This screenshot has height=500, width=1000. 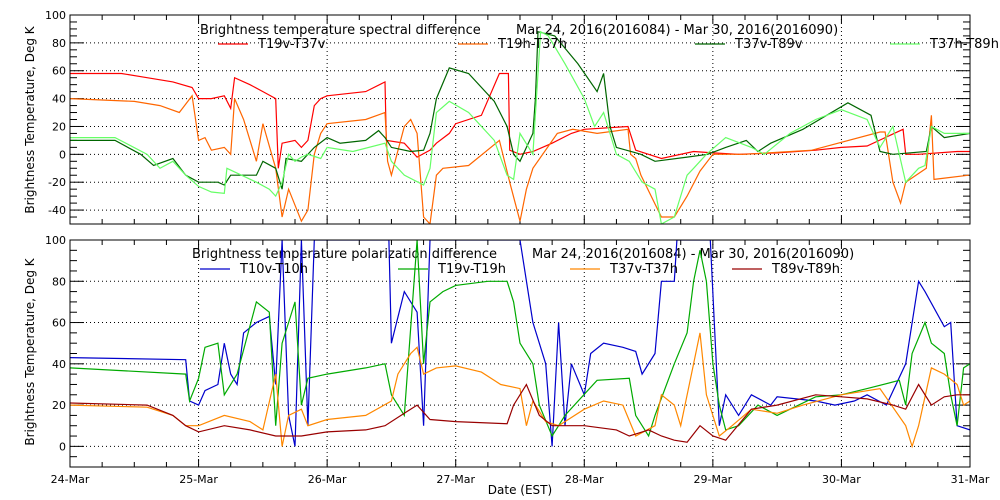 I want to click on x-tick-label: 30-Mar, so click(x=841, y=479).